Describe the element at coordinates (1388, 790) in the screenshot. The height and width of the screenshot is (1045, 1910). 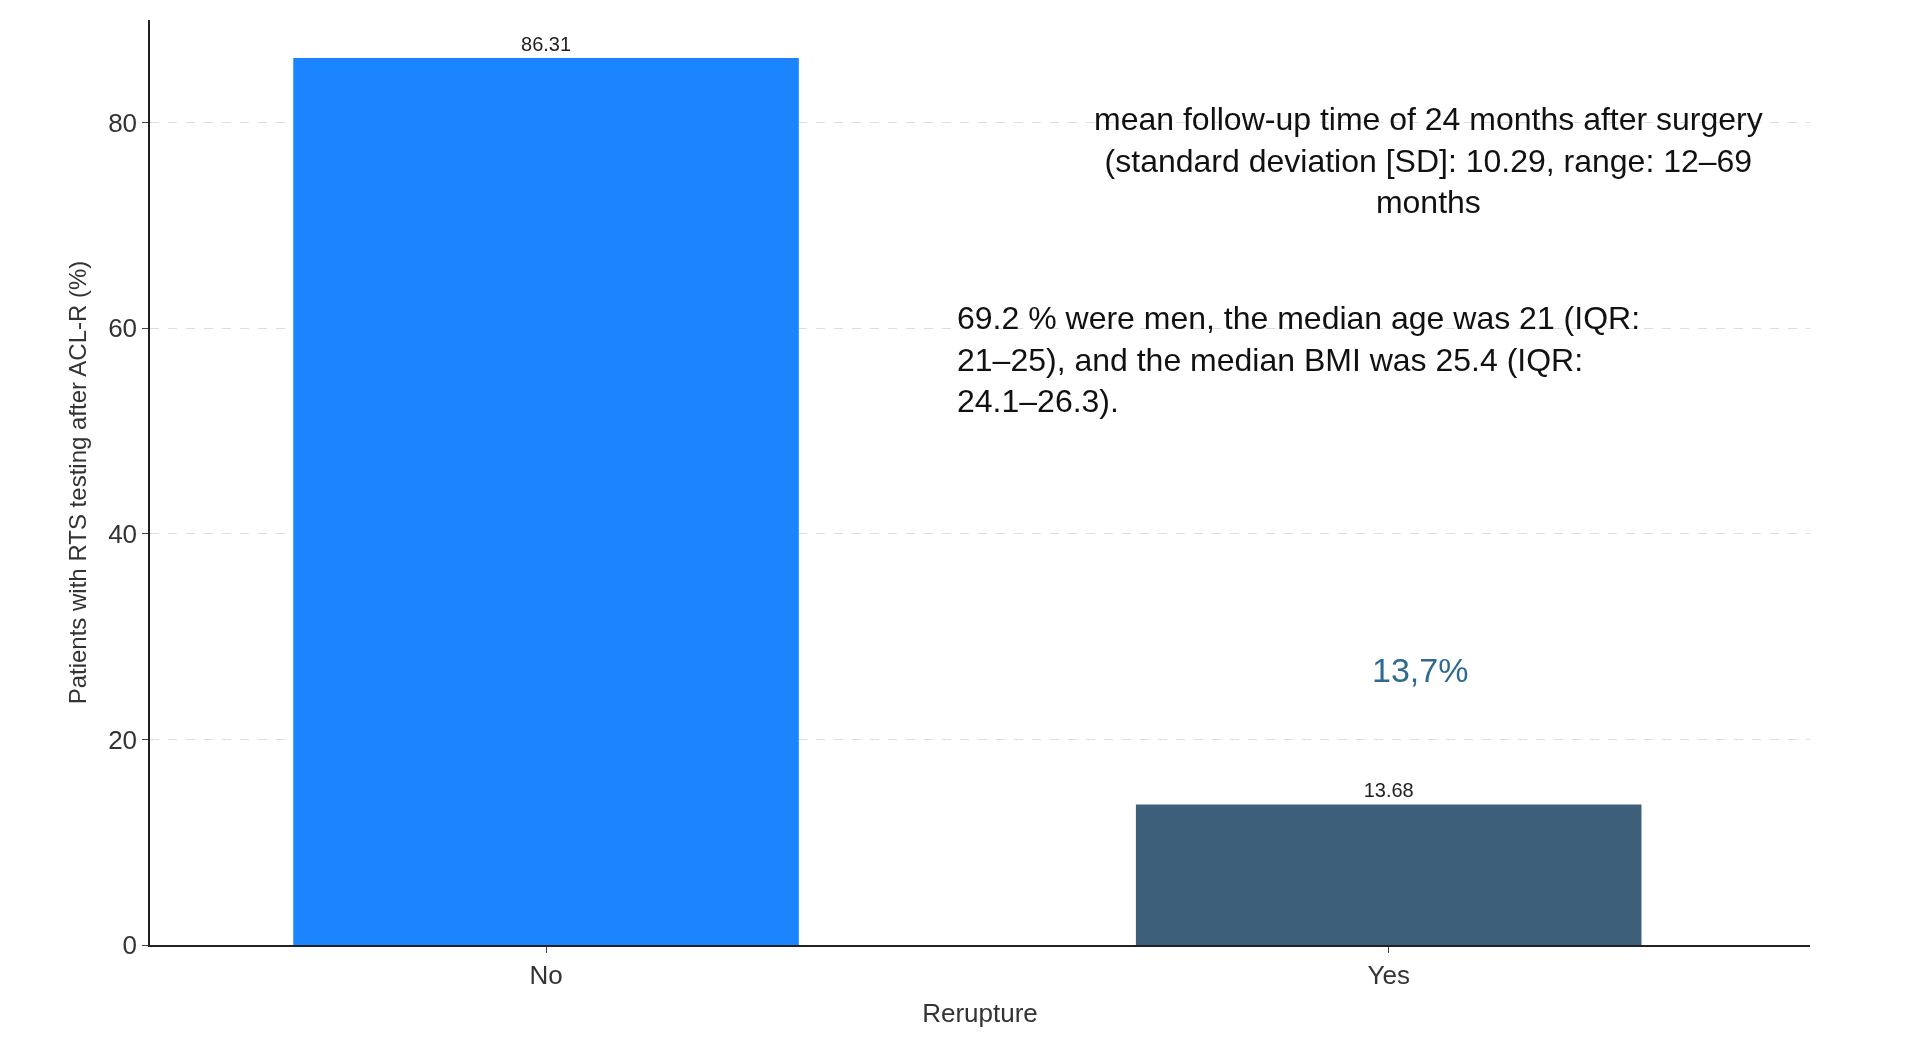
I see `data-label: 13.68` at that location.